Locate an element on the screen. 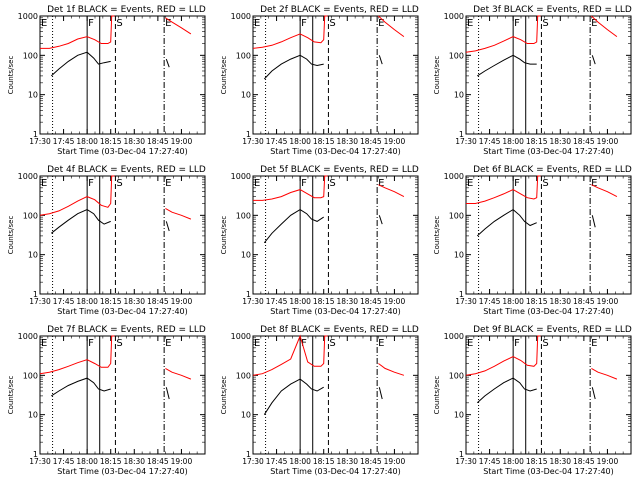 This screenshot has height=480, width=640. panel-title: Det 9f BLACK = Events, RED = LLD is located at coordinates (552, 330).